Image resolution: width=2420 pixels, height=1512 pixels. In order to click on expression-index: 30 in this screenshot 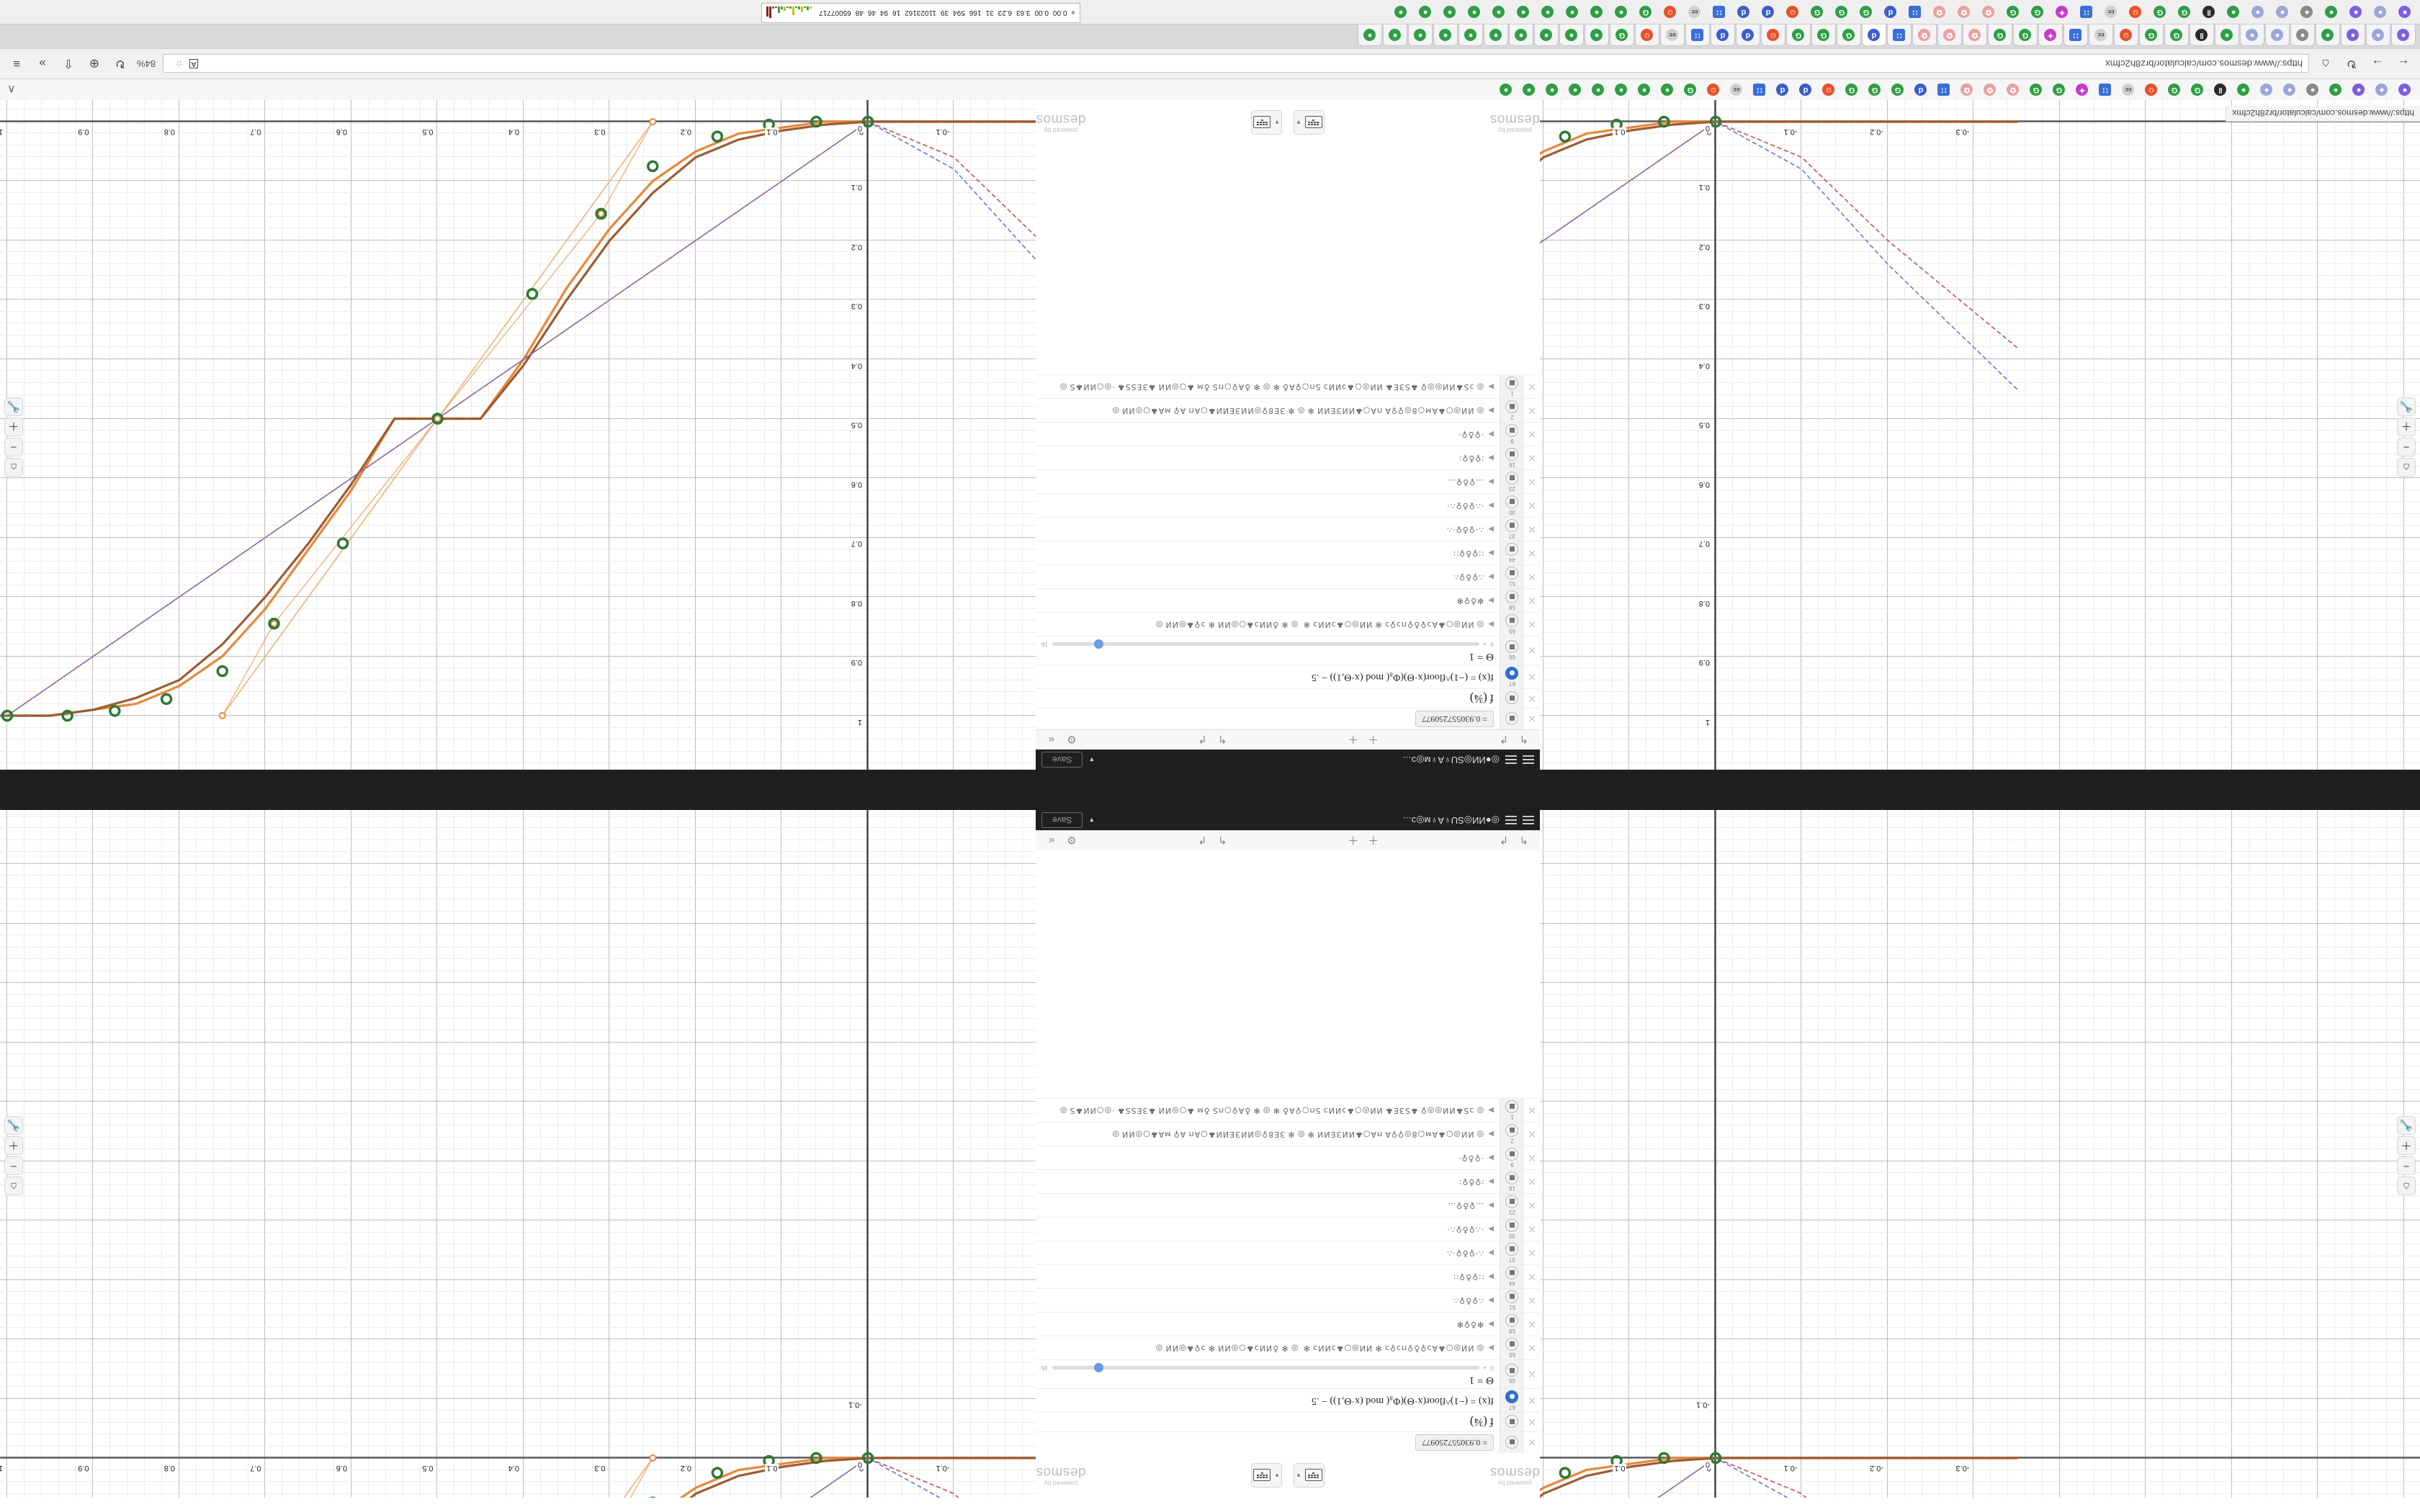, I will do `click(1512, 1229)`.